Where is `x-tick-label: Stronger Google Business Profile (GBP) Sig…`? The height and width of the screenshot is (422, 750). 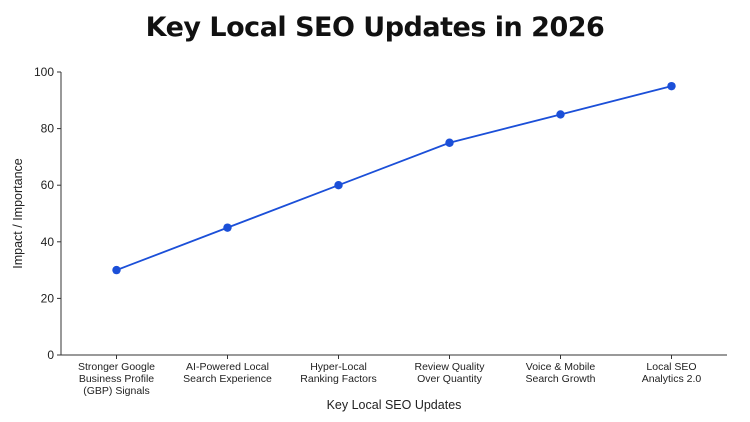 x-tick-label: Stronger Google Business Profile (GBP) Sig… is located at coordinates (116, 379).